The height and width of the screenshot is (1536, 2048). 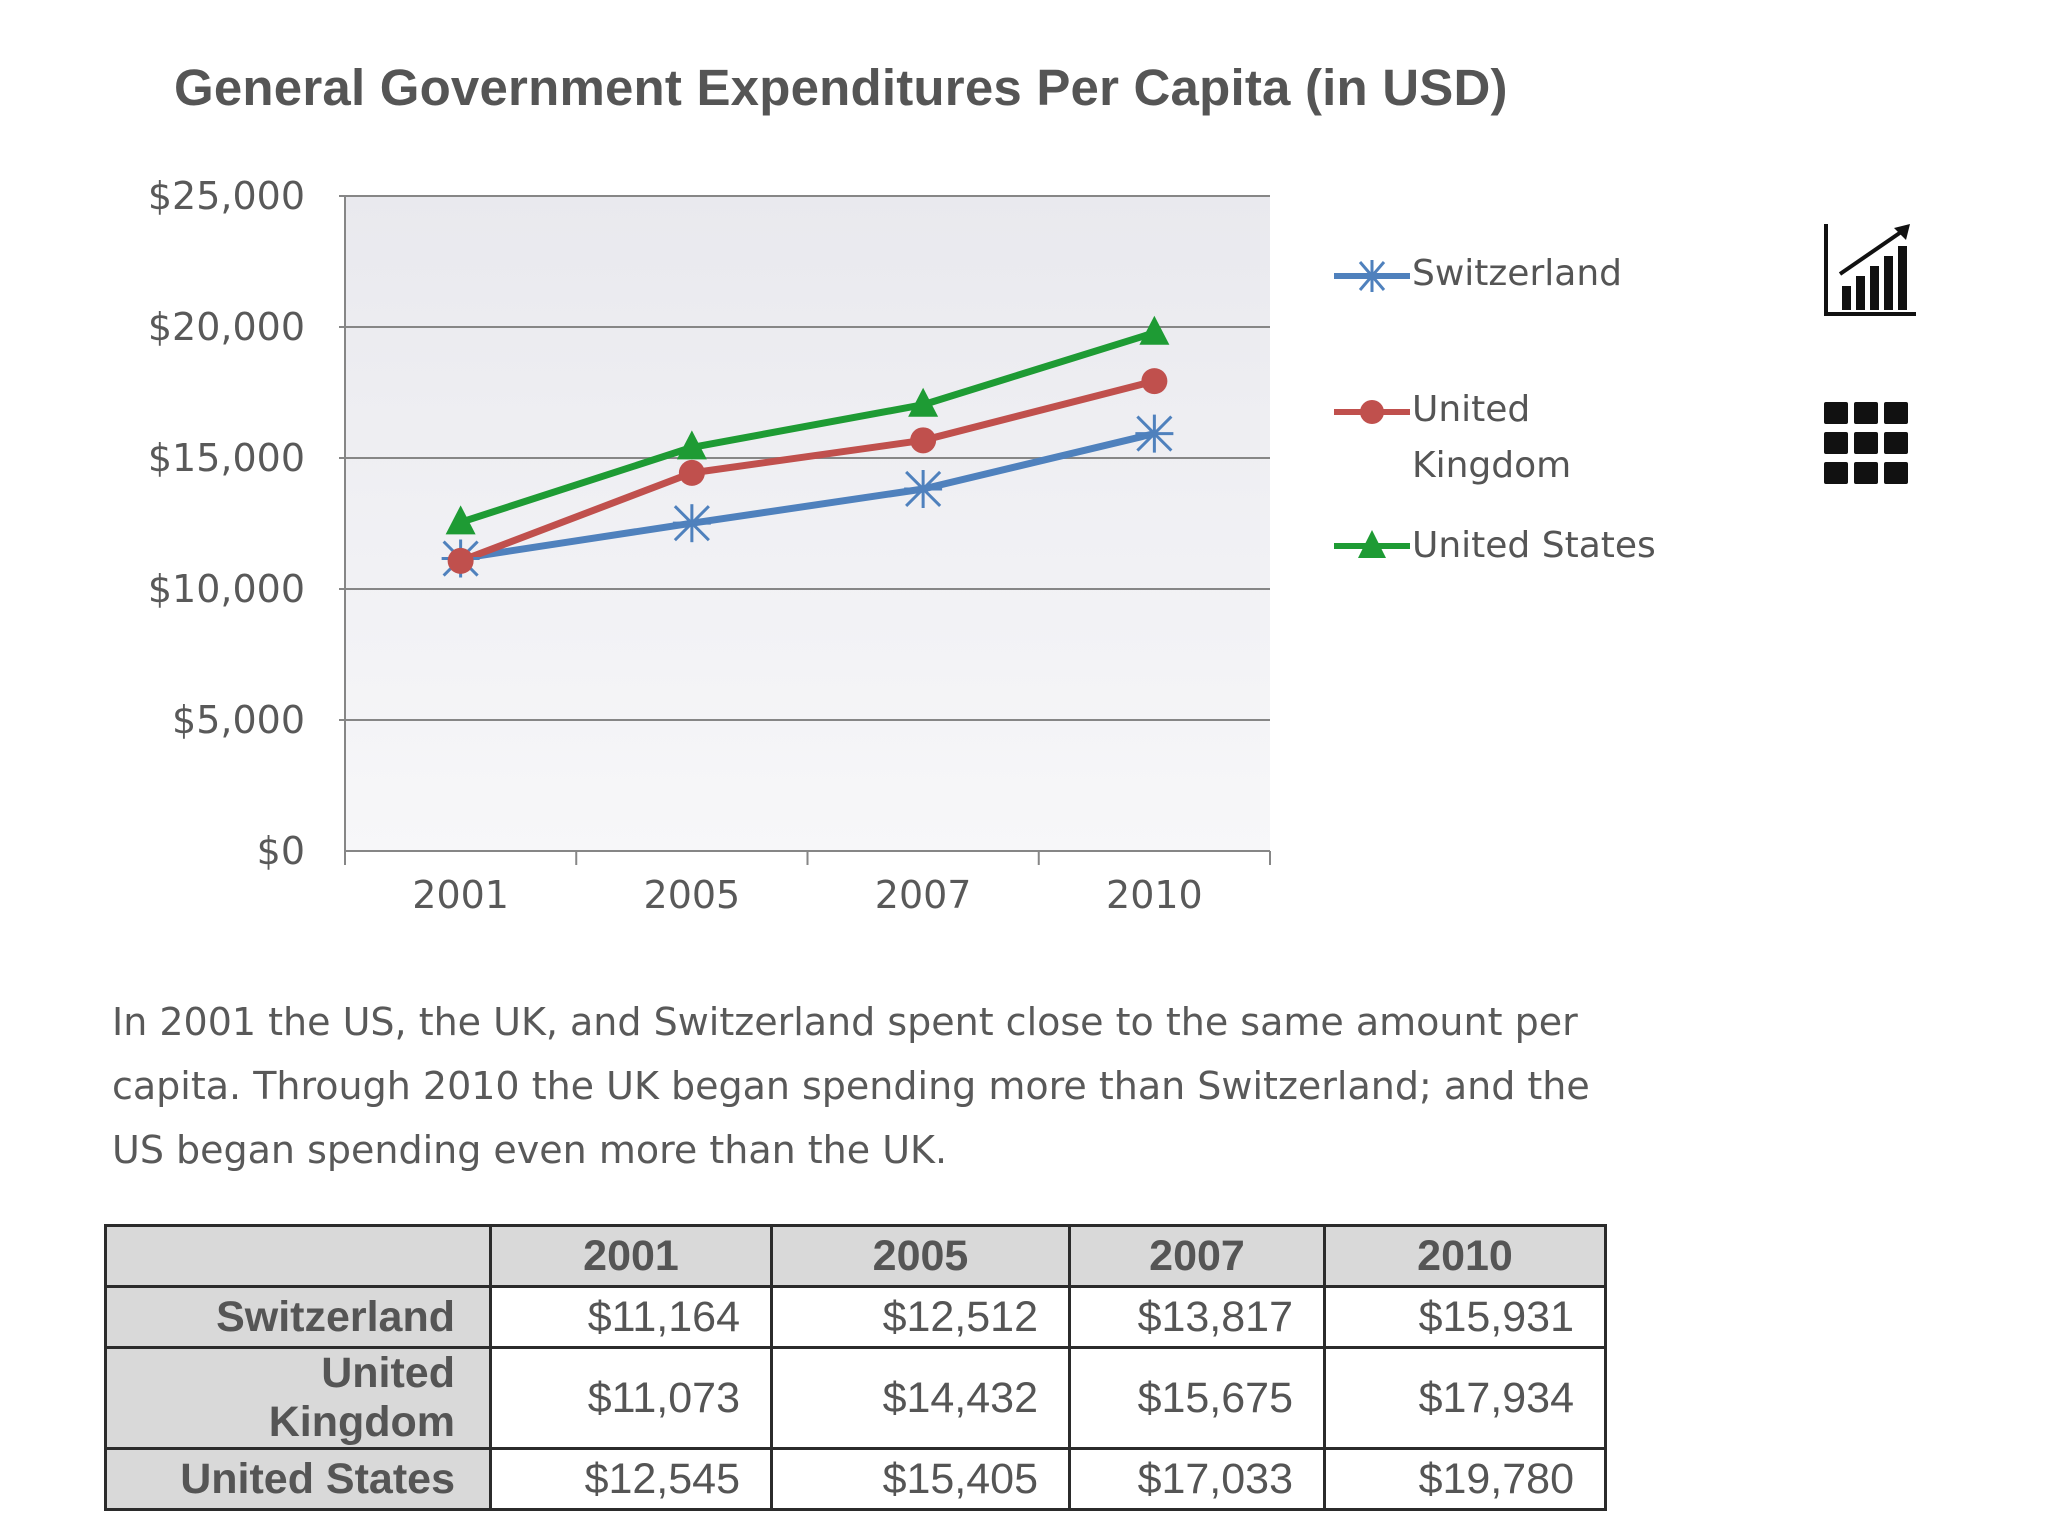 I want to click on y-tick-label: $20,000, so click(x=226, y=327).